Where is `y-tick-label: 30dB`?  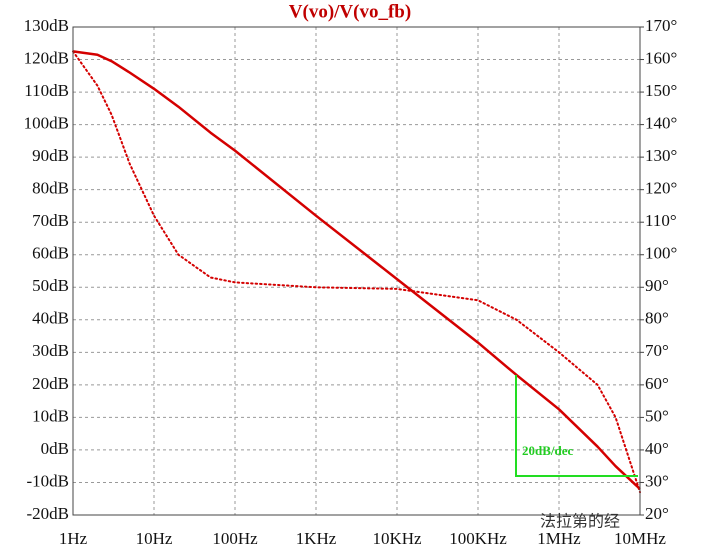
y-tick-label: 30dB is located at coordinates (50, 350).